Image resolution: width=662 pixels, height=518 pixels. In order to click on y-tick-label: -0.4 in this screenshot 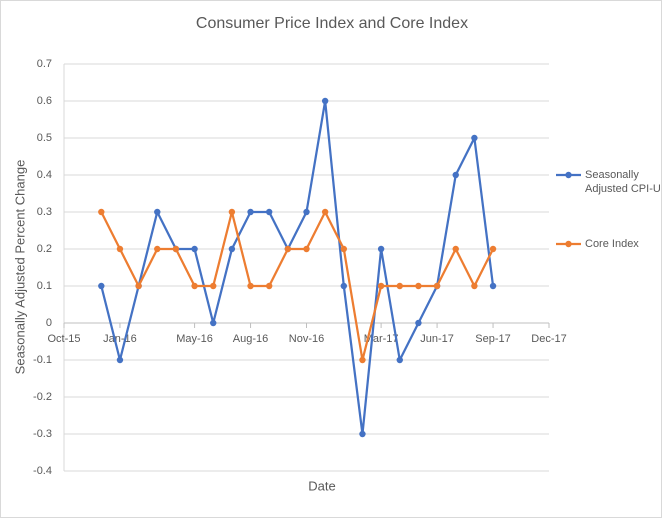, I will do `click(42, 471)`.